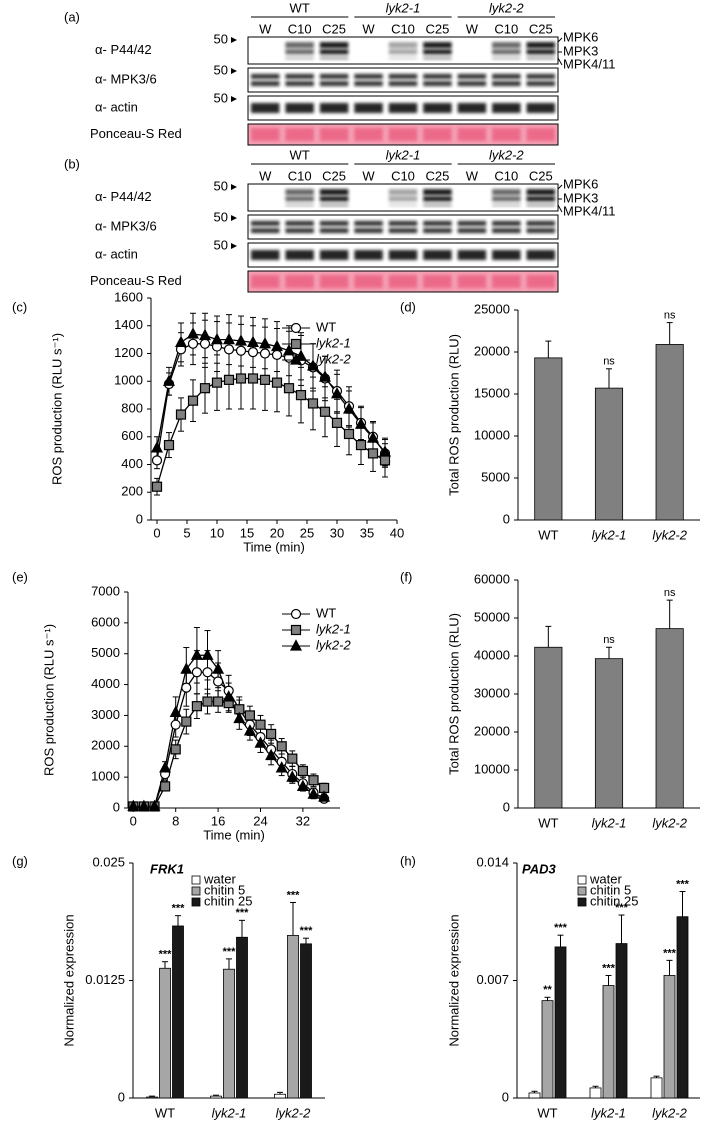 This screenshot has height=1125, width=709. I want to click on y-tick-label: 20000, so click(492, 350).